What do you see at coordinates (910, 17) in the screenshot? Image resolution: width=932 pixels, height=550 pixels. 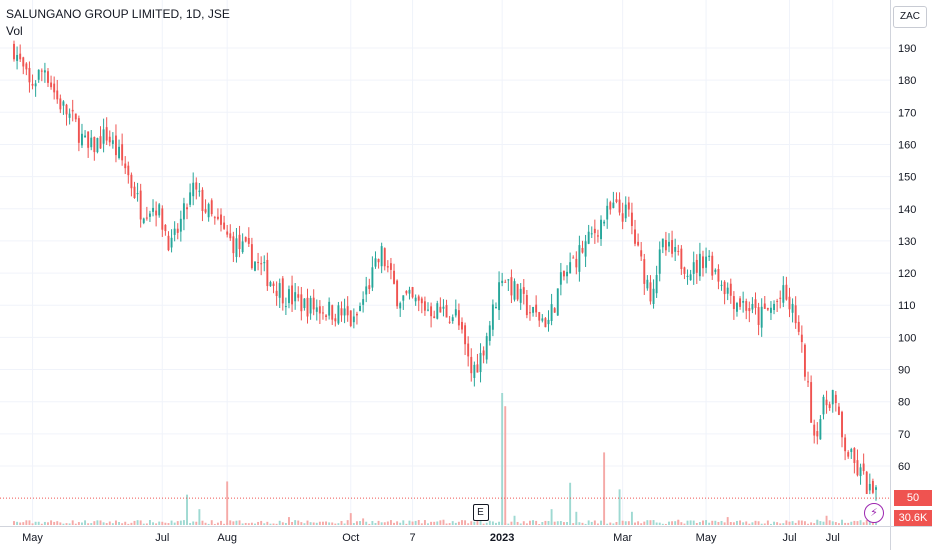 I see `currency-button: ZAC` at bounding box center [910, 17].